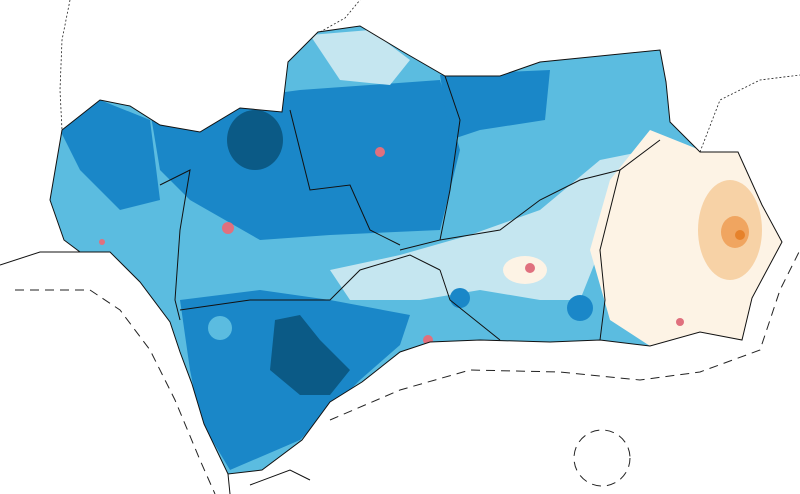 Image resolution: width=800 pixels, height=494 pixels. I want to click on maritime-line, so click(115, 391).